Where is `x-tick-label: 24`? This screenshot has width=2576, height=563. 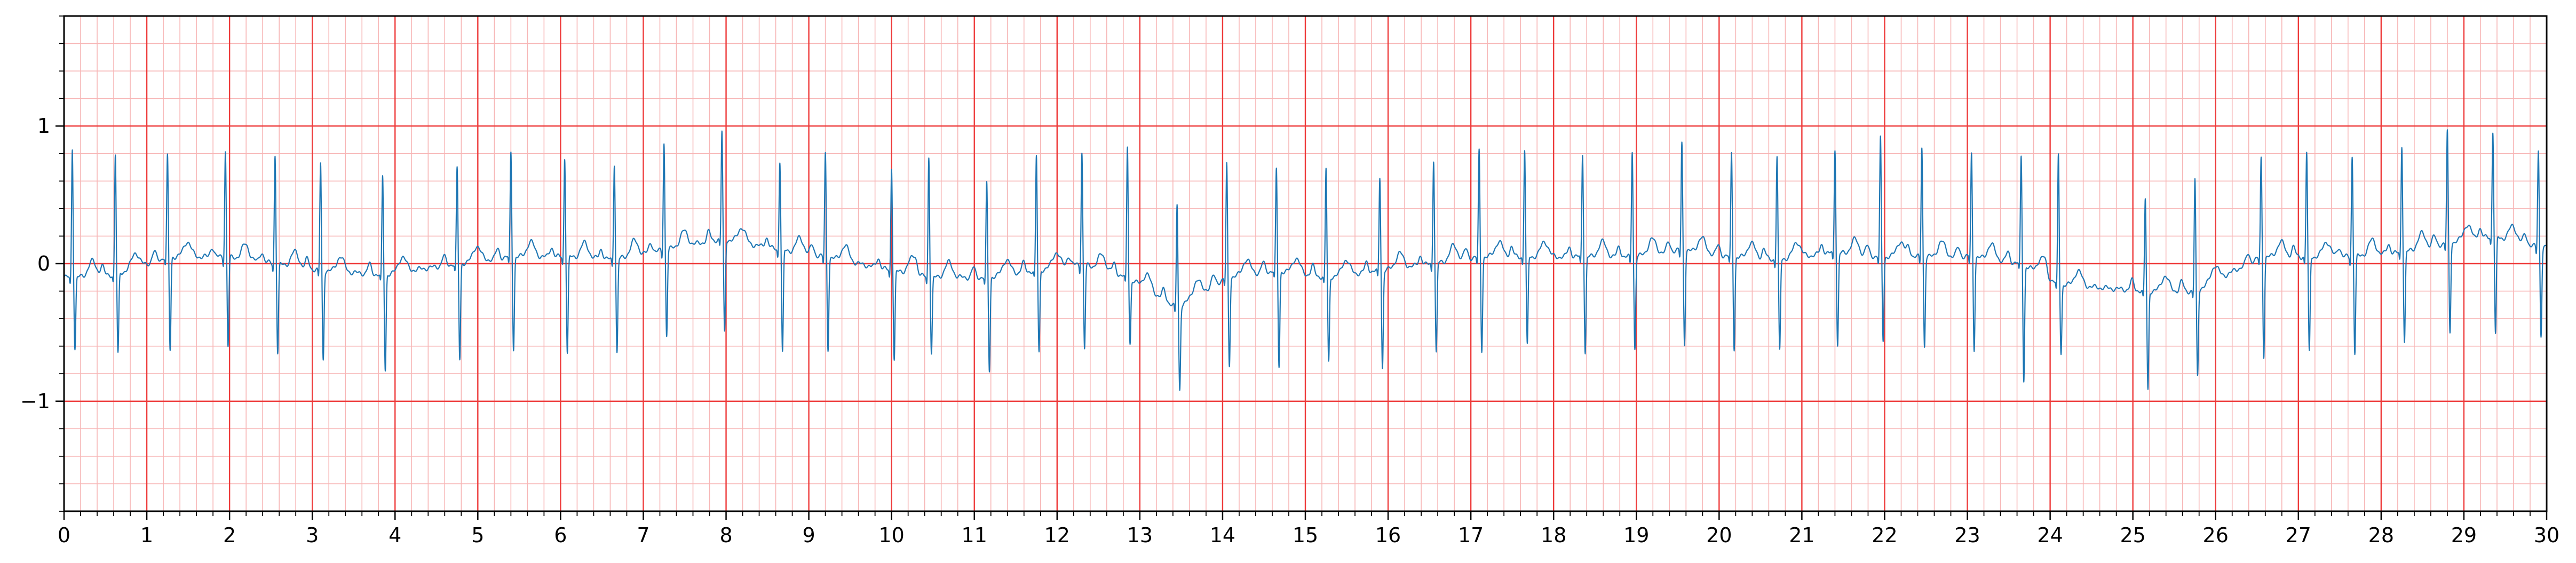
x-tick-label: 24 is located at coordinates (2050, 535).